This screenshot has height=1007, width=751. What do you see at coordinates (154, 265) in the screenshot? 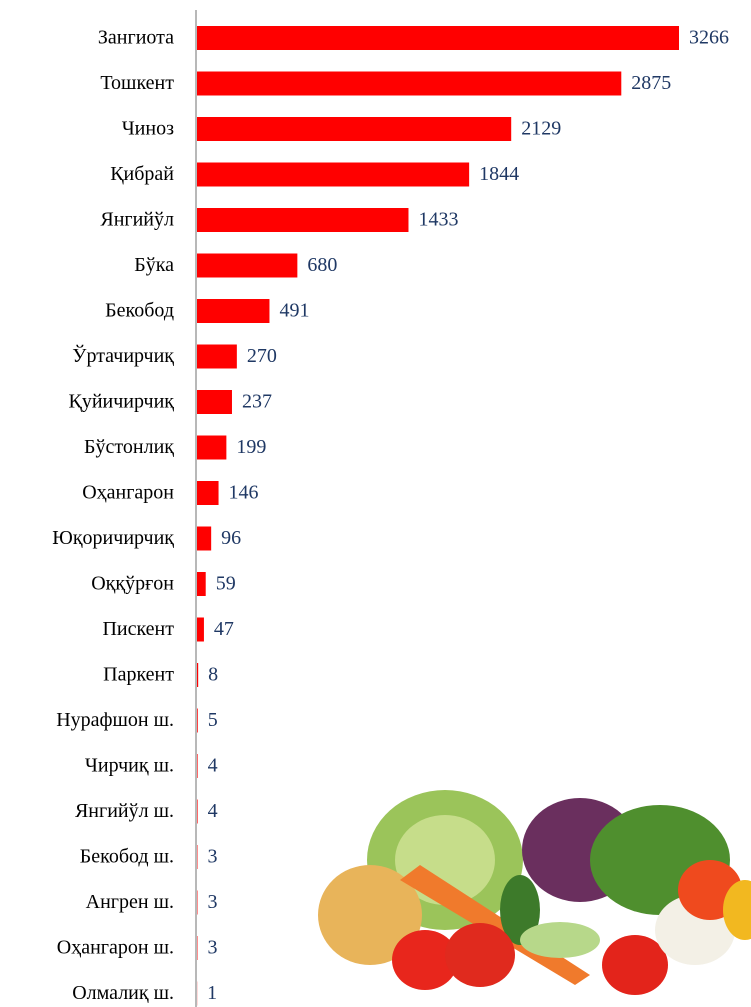
I see `category-label: Бўка` at bounding box center [154, 265].